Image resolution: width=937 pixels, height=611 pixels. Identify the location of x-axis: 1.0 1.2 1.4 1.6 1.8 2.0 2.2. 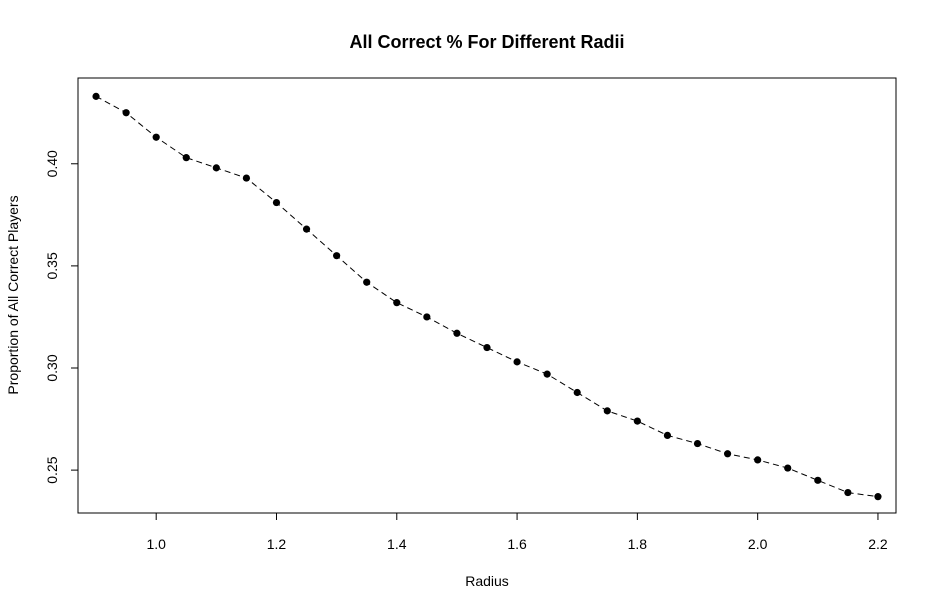
(517, 532).